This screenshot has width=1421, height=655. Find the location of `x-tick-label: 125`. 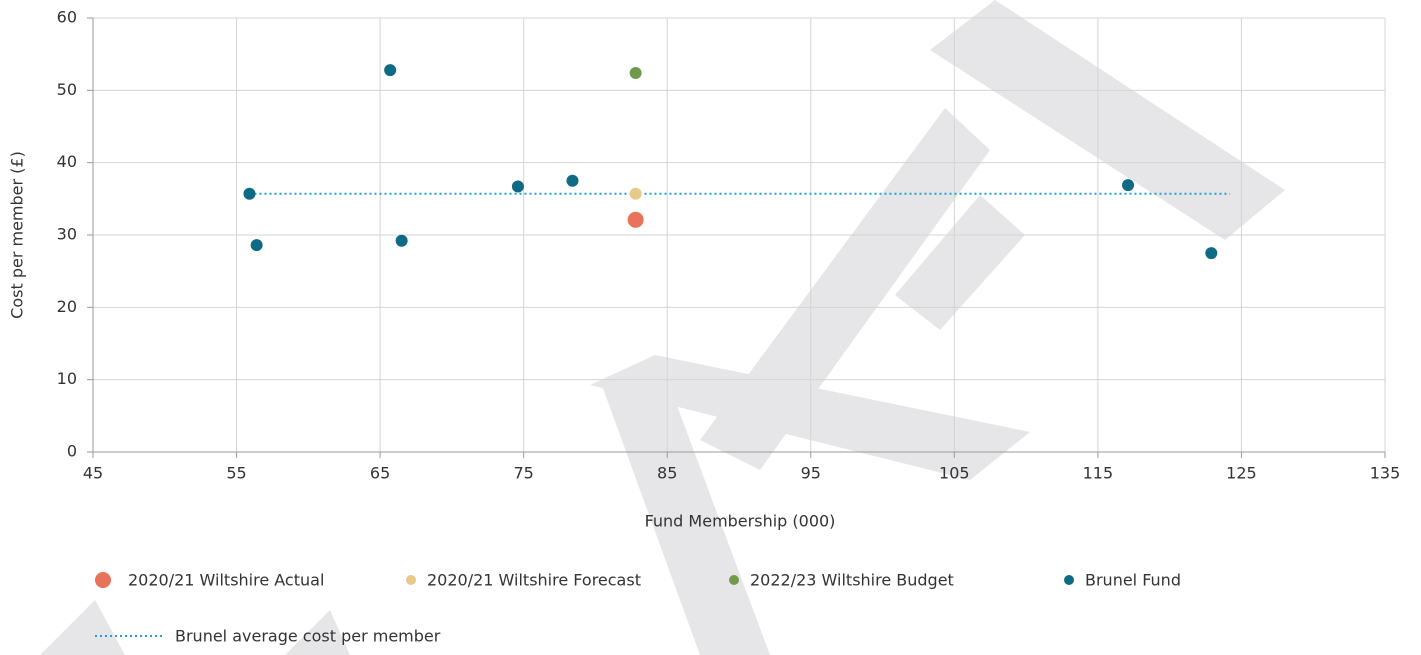

x-tick-label: 125 is located at coordinates (1241, 473).